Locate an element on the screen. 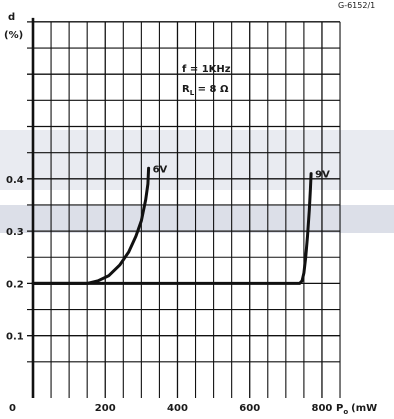 This screenshot has width=394, height=419. y-tick-label: 0 is located at coordinates (12, 408).